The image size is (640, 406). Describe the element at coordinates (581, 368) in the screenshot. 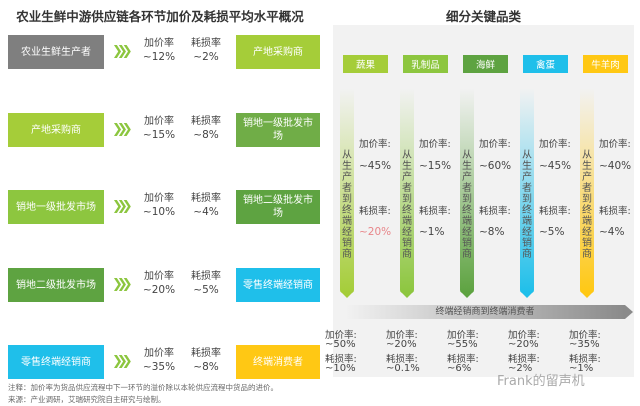

I see `consumer-loss-value: ~1%` at that location.